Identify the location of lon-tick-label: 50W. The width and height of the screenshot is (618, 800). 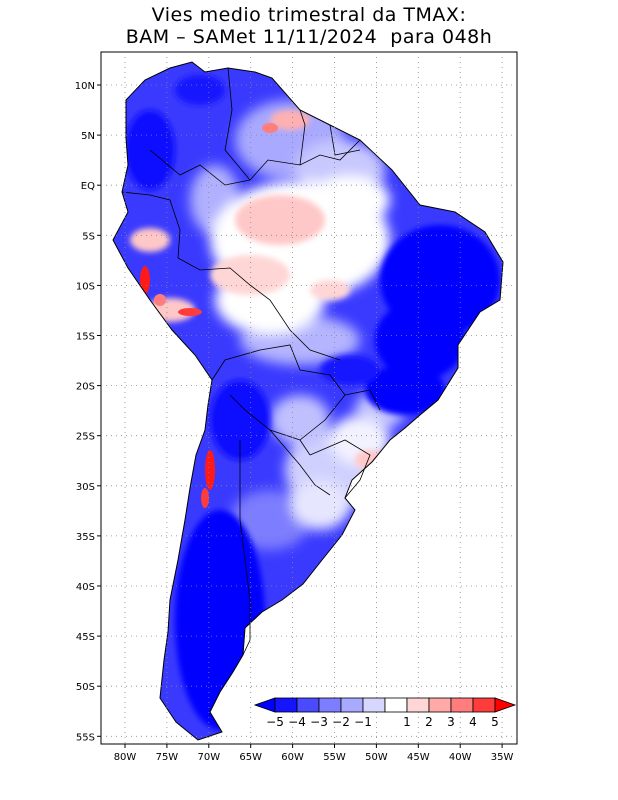
(376, 757).